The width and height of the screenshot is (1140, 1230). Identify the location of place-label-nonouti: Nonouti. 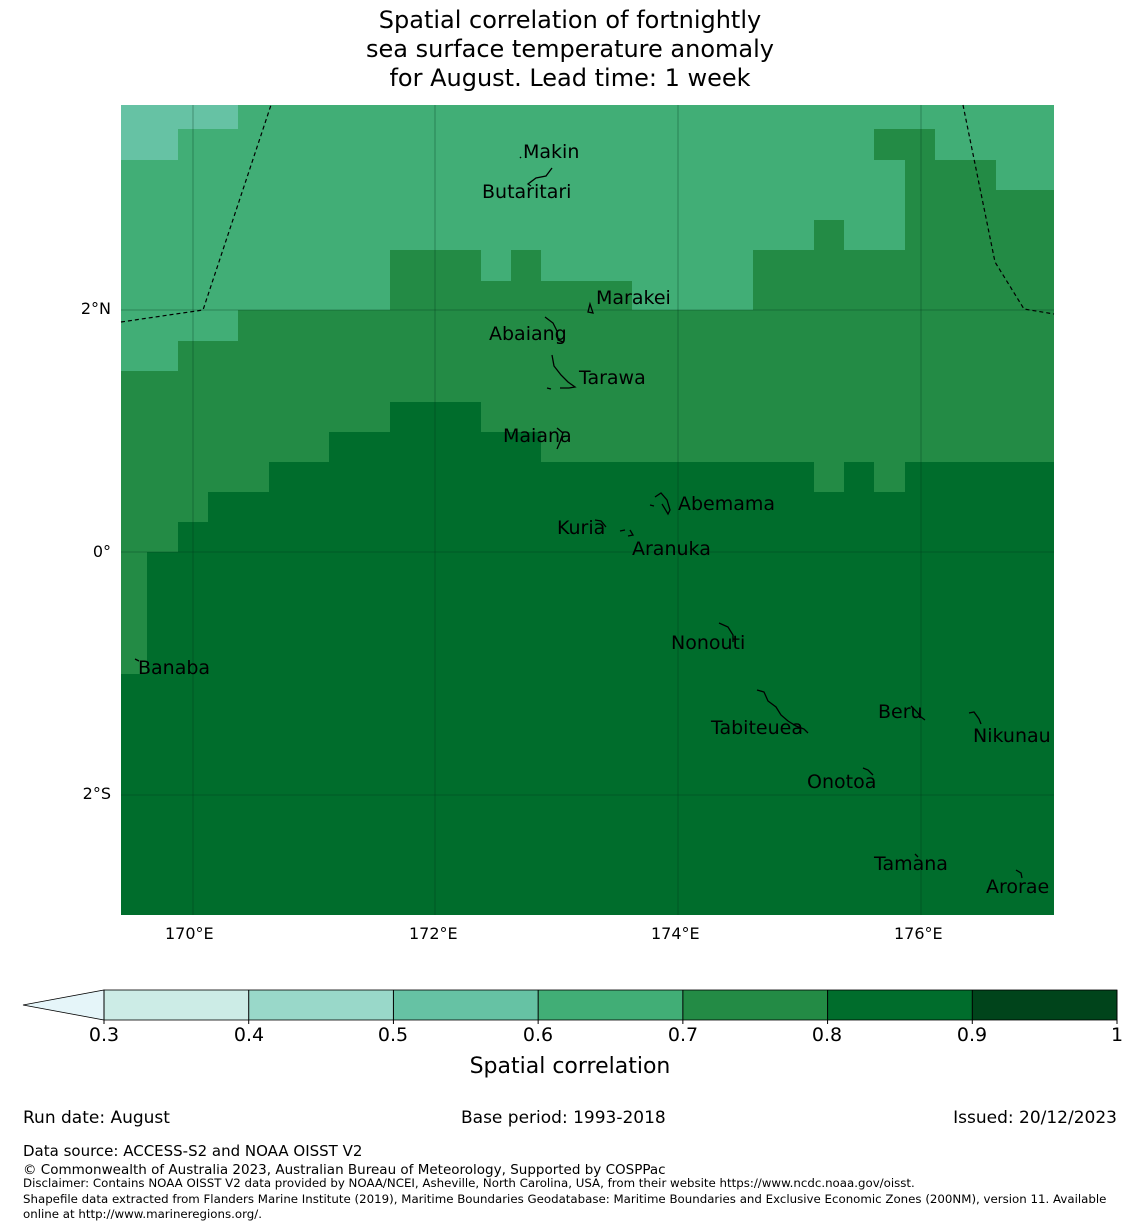
(708, 643).